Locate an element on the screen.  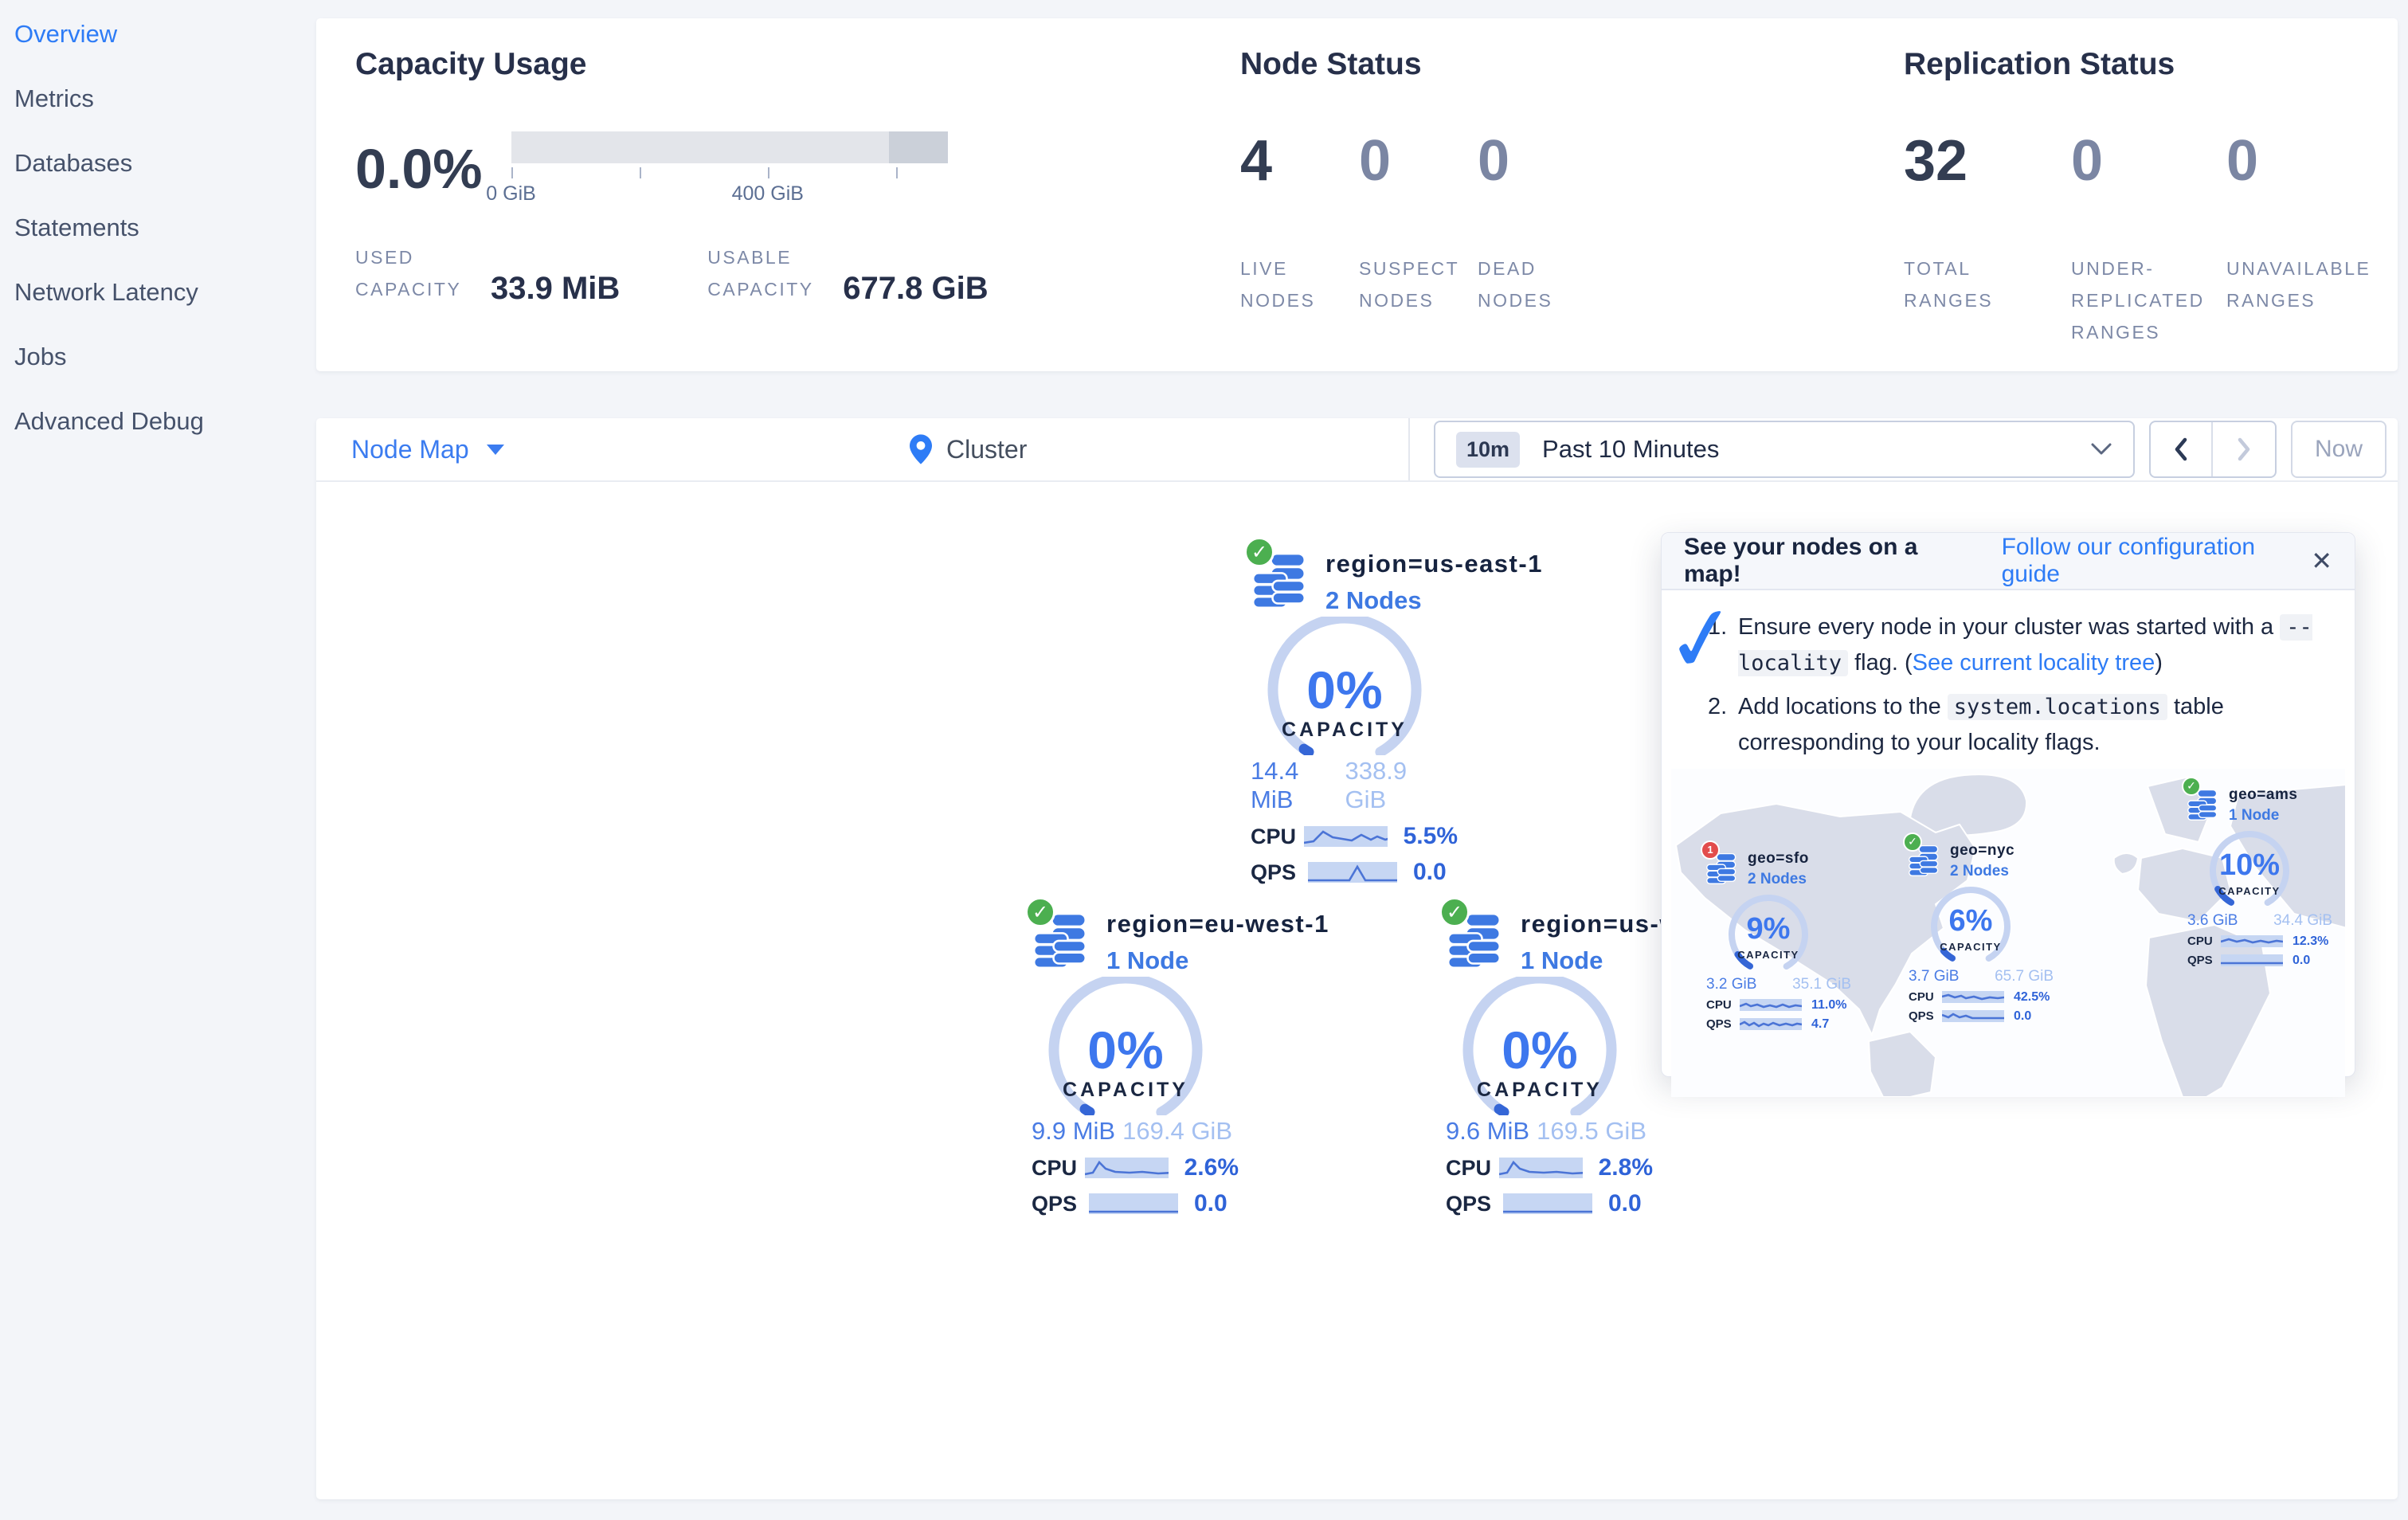
unavailable-ranges-value: 0 is located at coordinates (2242, 161).